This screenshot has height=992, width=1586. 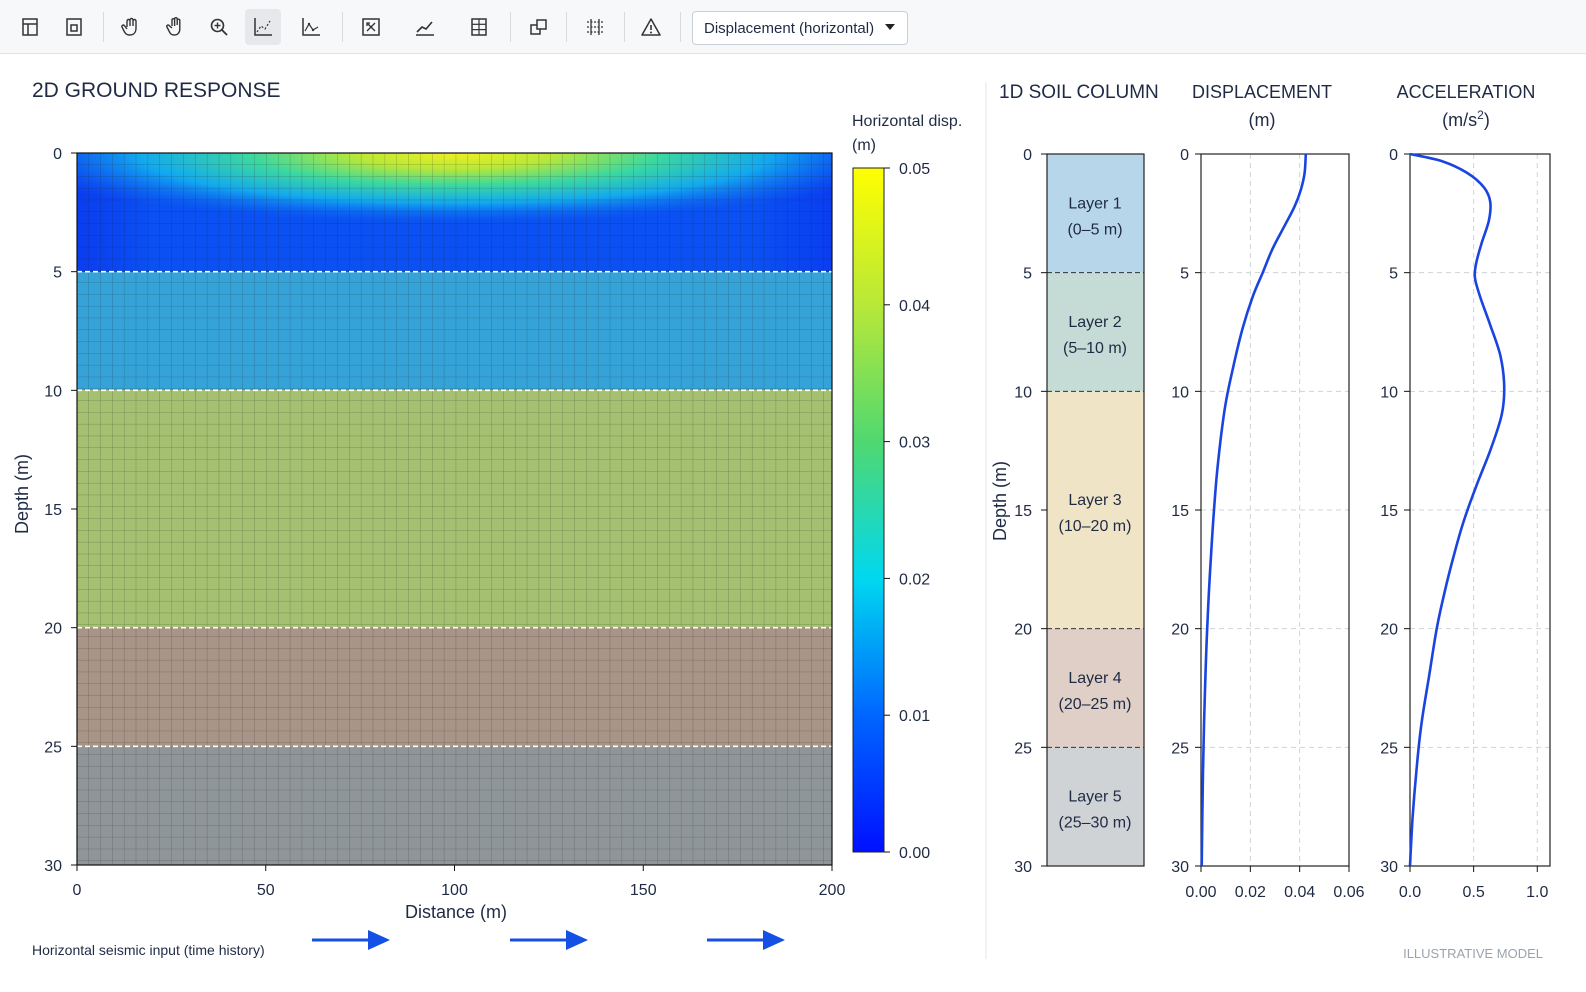 What do you see at coordinates (1095, 348) in the screenshot?
I see `soil-layer-range: (5–10 m)` at bounding box center [1095, 348].